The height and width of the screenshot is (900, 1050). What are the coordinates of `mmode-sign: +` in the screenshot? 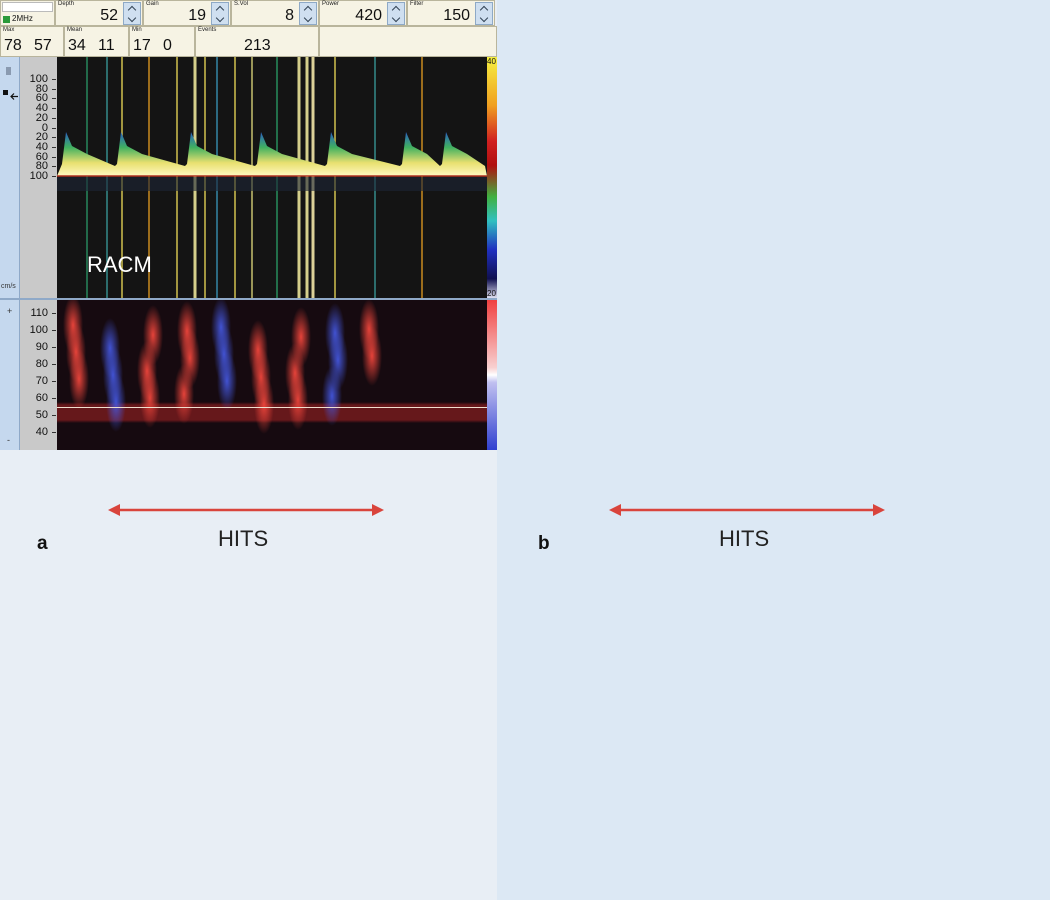 It's located at (10, 311).